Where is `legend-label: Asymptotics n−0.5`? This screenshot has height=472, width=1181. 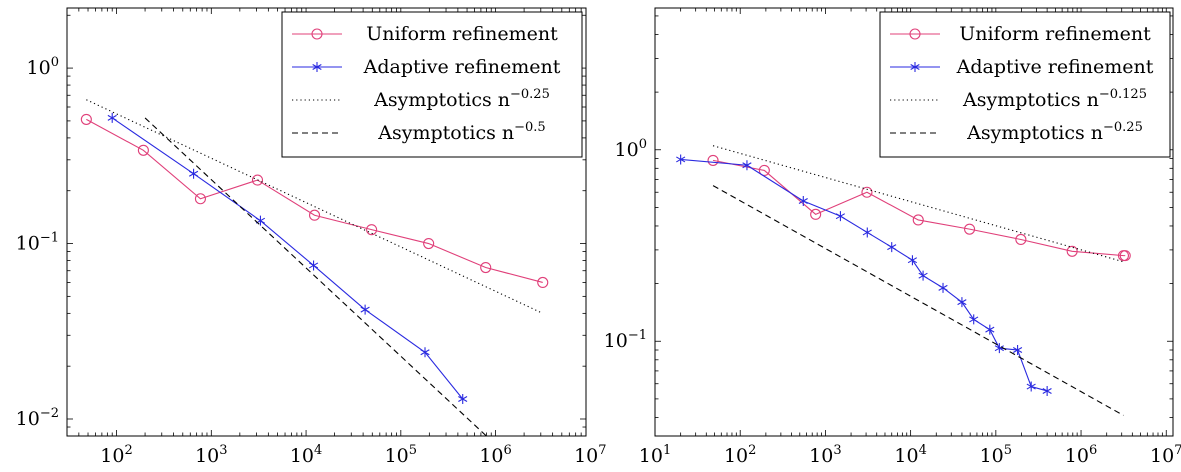
legend-label: Asymptotics n−0.5 is located at coordinates (461, 132).